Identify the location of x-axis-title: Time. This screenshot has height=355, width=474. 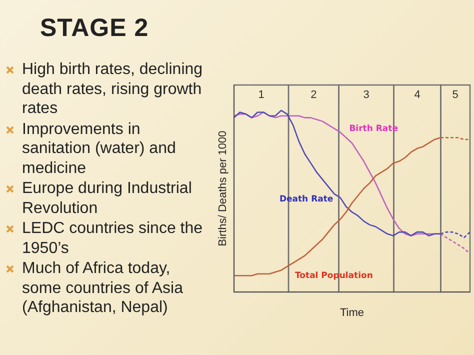
(352, 313).